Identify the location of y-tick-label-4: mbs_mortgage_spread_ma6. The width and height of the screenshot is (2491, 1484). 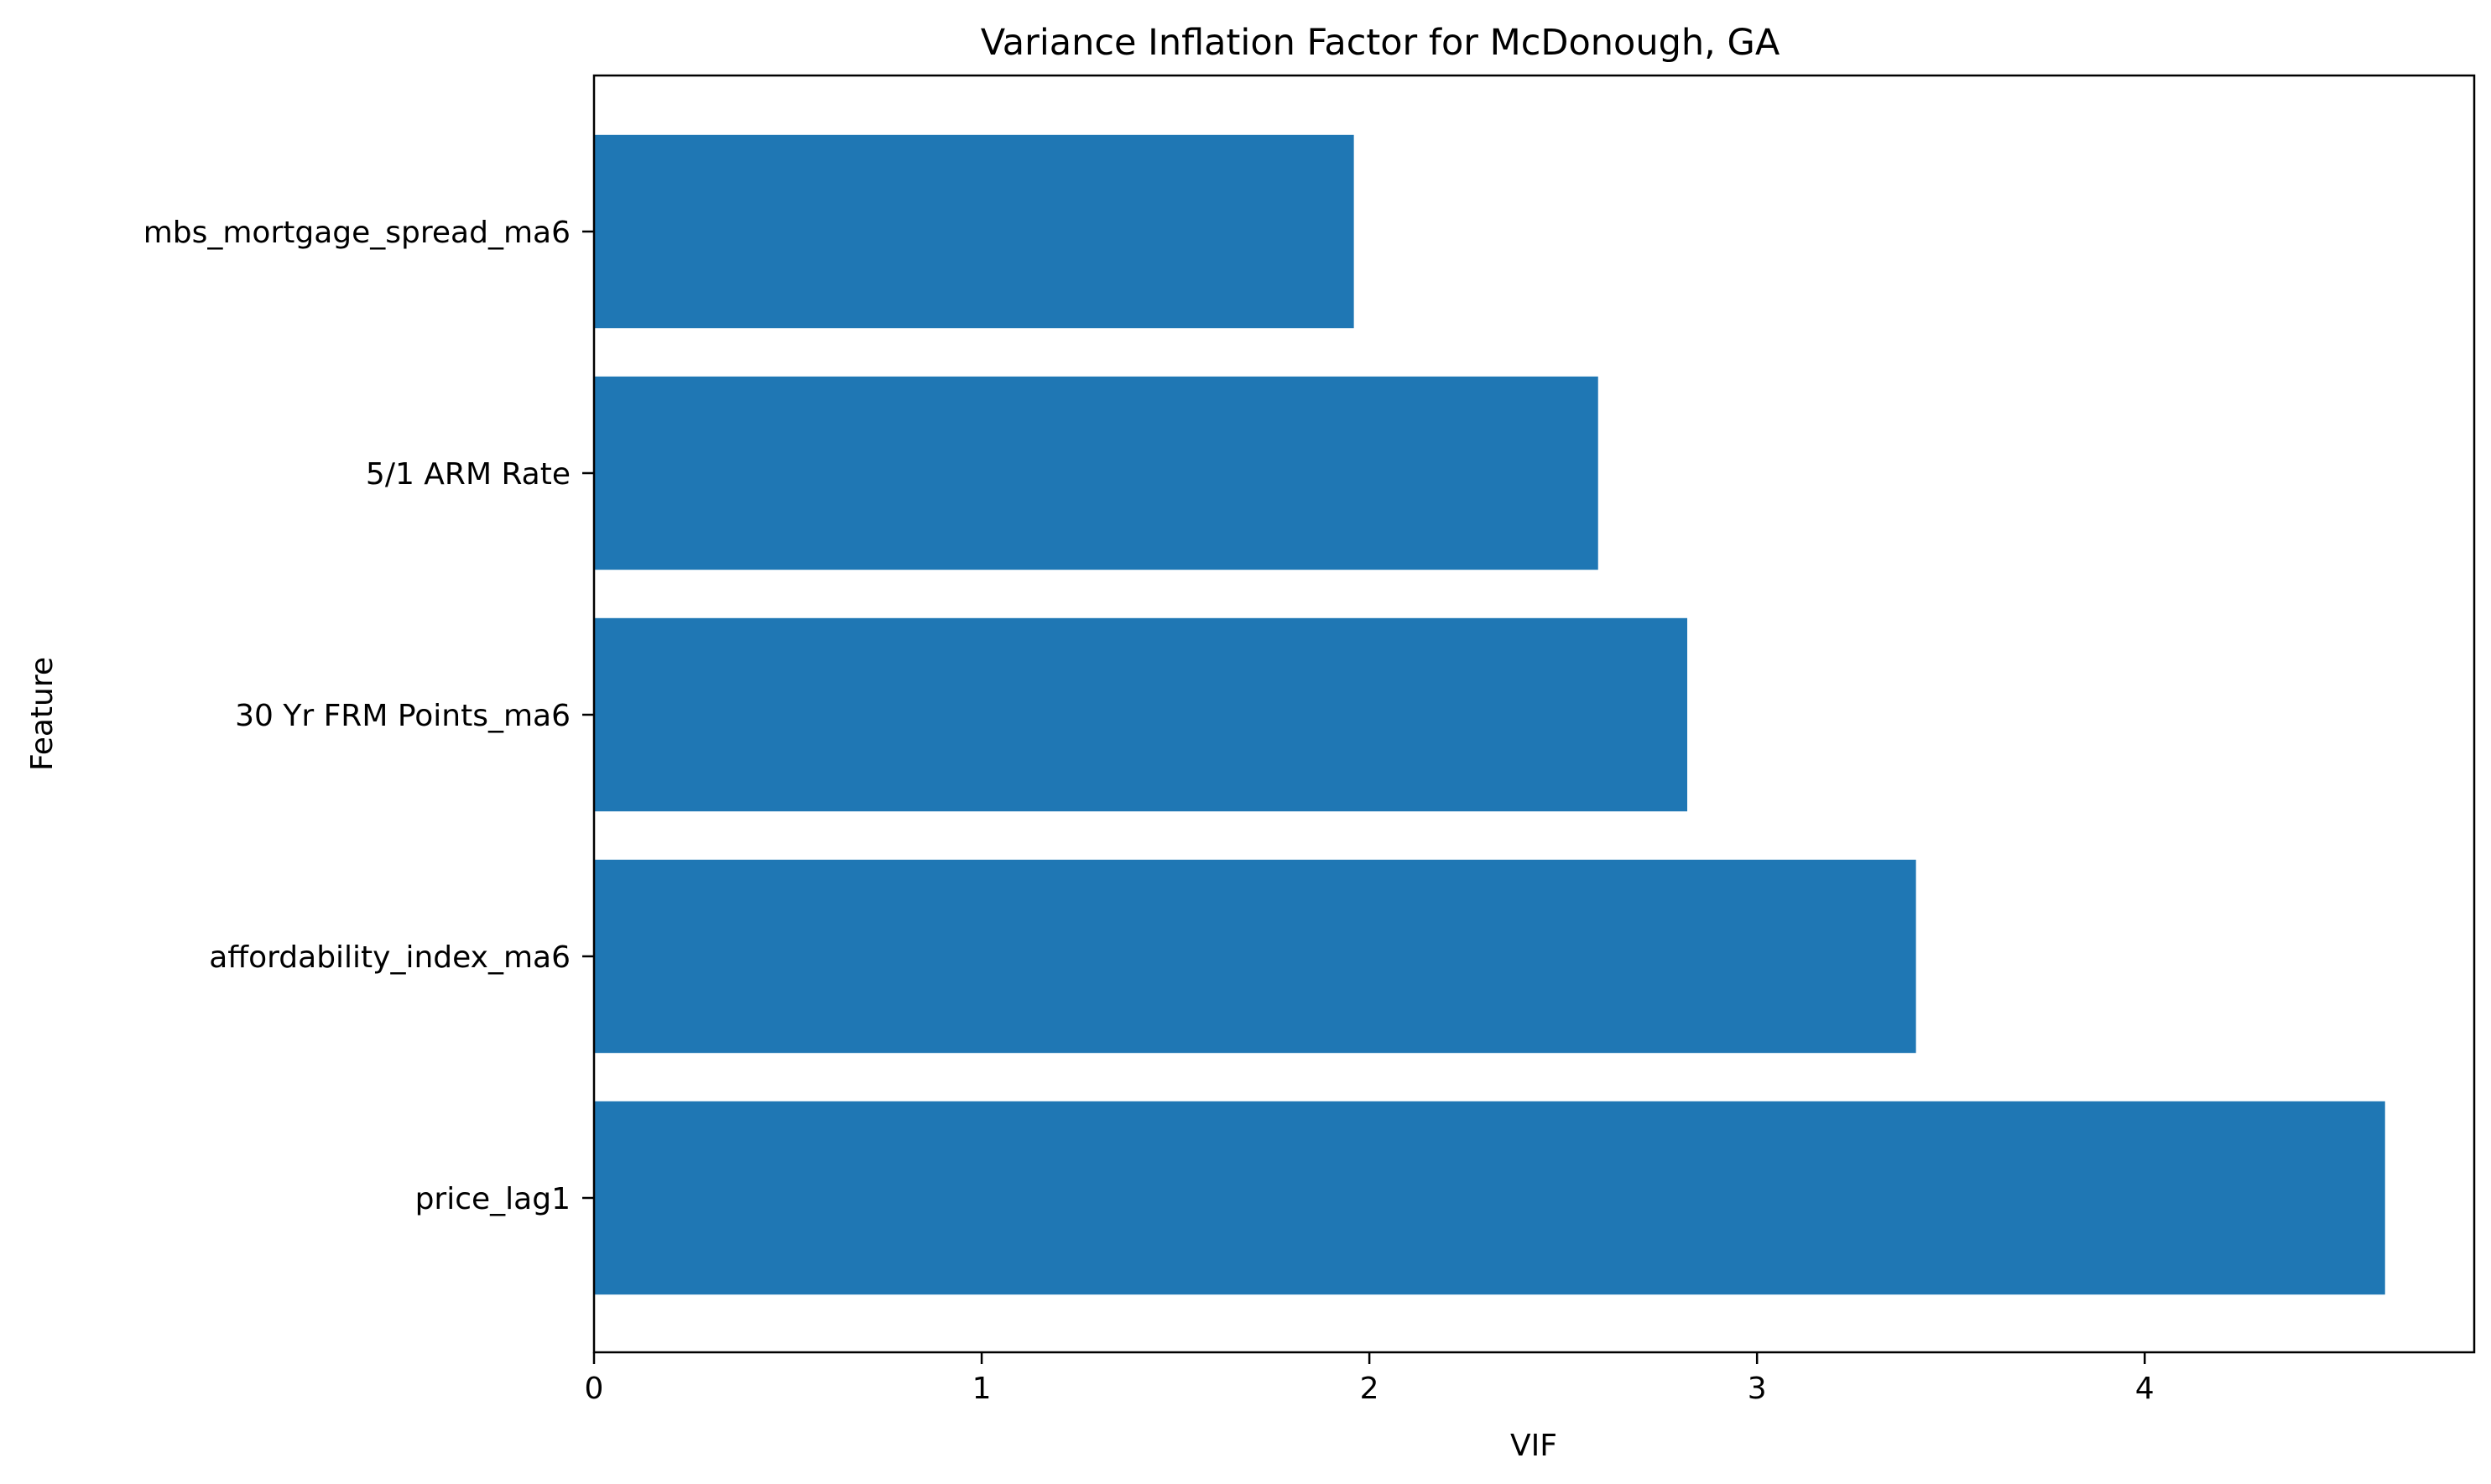
(357, 233).